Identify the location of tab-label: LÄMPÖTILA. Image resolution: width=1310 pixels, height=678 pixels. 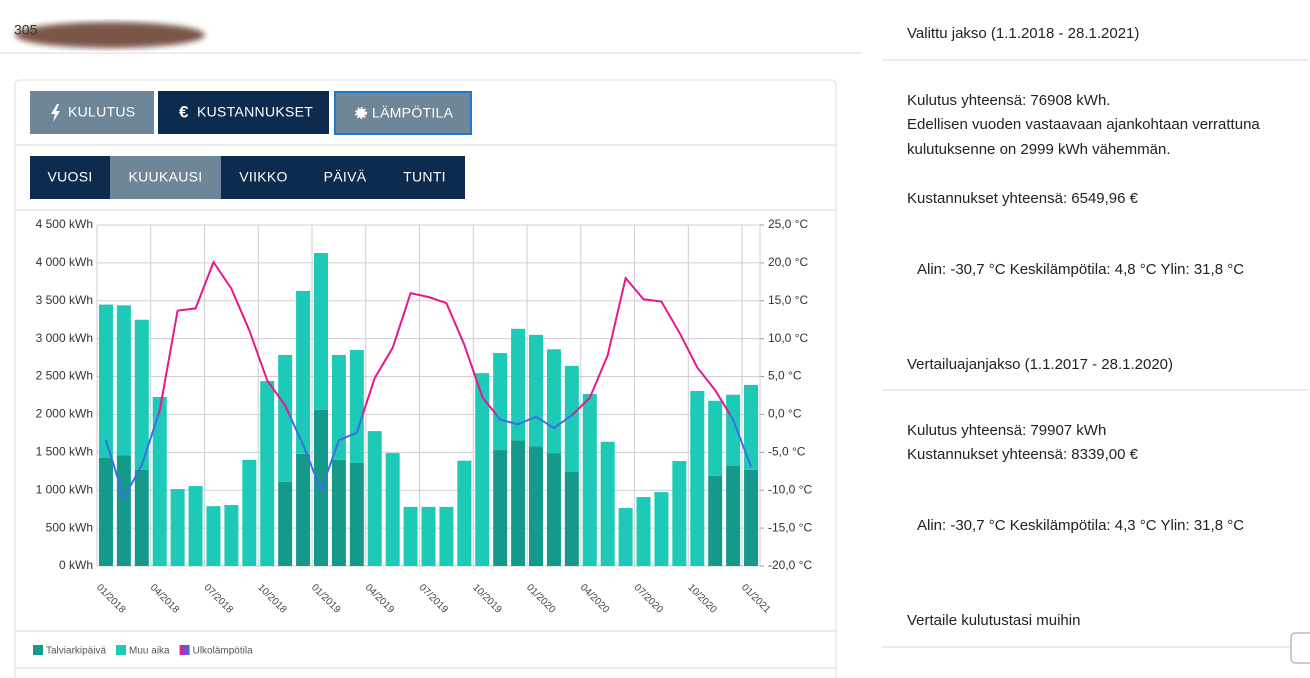
(413, 112).